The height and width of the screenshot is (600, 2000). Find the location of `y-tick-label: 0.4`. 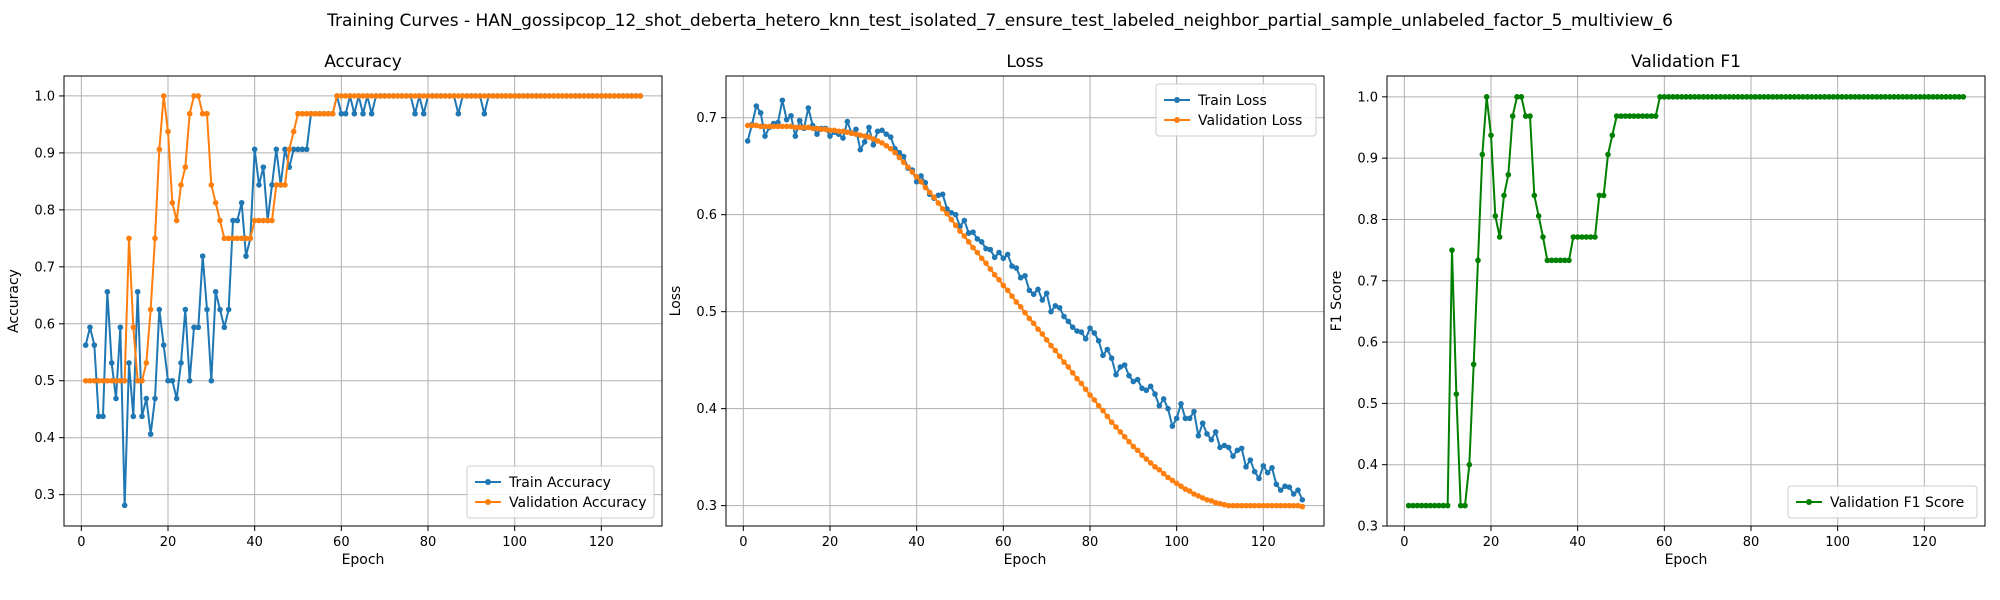

y-tick-label: 0.4 is located at coordinates (1367, 465).